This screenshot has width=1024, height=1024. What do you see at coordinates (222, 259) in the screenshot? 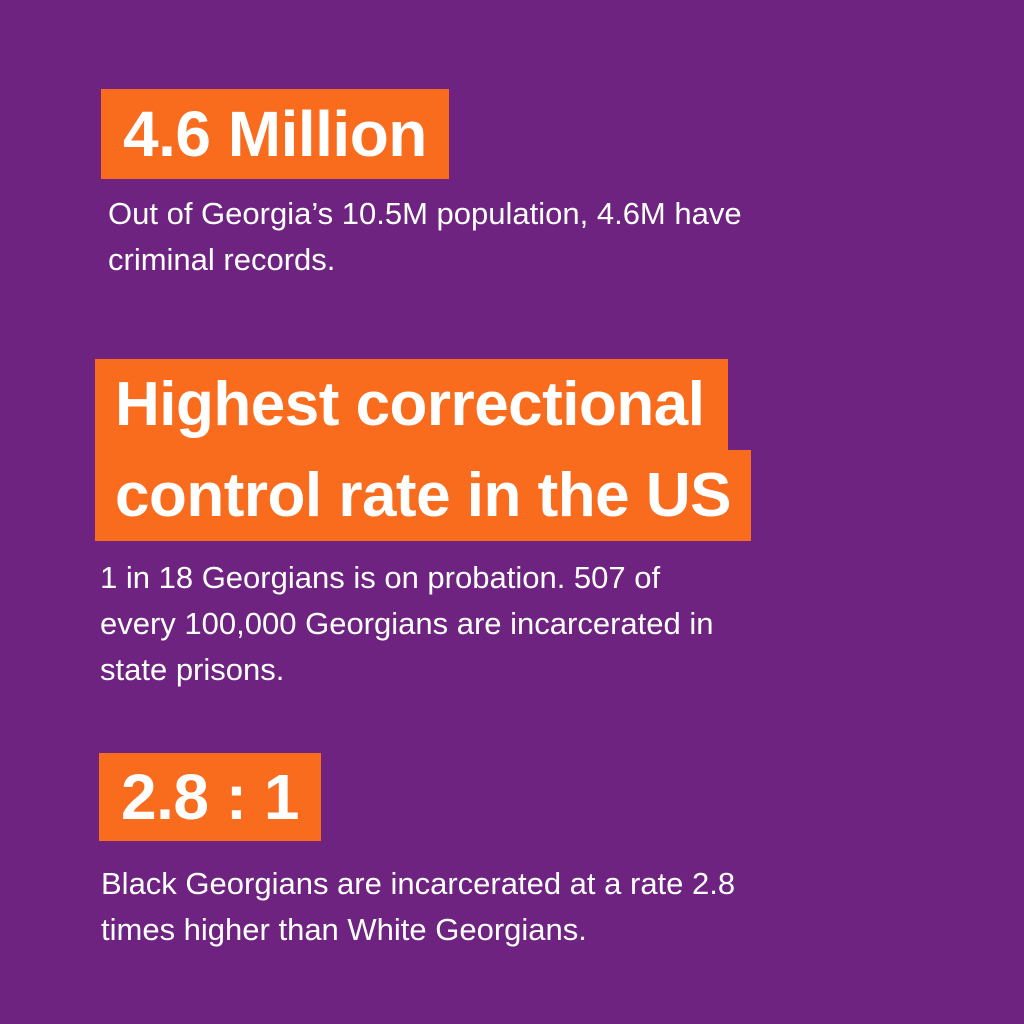
I see `description-line: criminal records.` at bounding box center [222, 259].